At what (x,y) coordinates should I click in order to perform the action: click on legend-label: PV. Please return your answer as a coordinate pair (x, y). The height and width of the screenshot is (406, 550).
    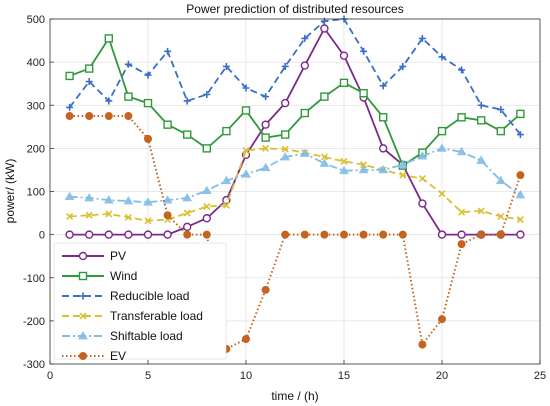
    Looking at the image, I should click on (118, 256).